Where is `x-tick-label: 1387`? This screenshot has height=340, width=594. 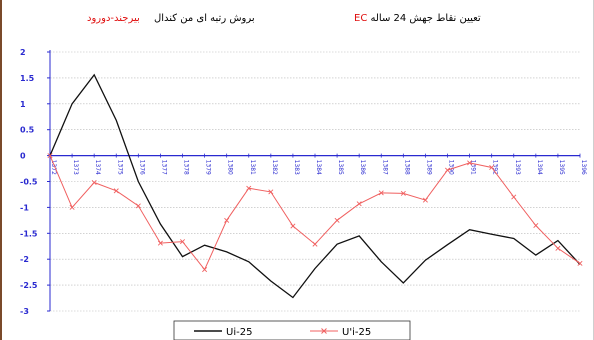
x-tick-label: 1387 is located at coordinates (384, 167).